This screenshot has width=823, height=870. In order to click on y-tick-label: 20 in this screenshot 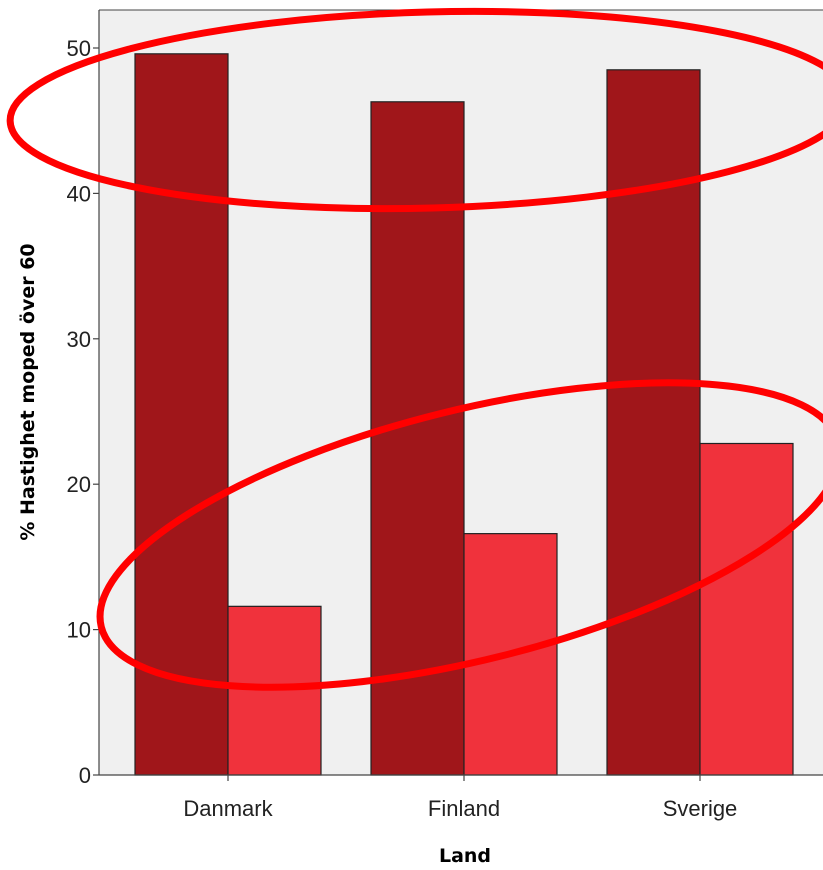, I will do `click(79, 484)`.